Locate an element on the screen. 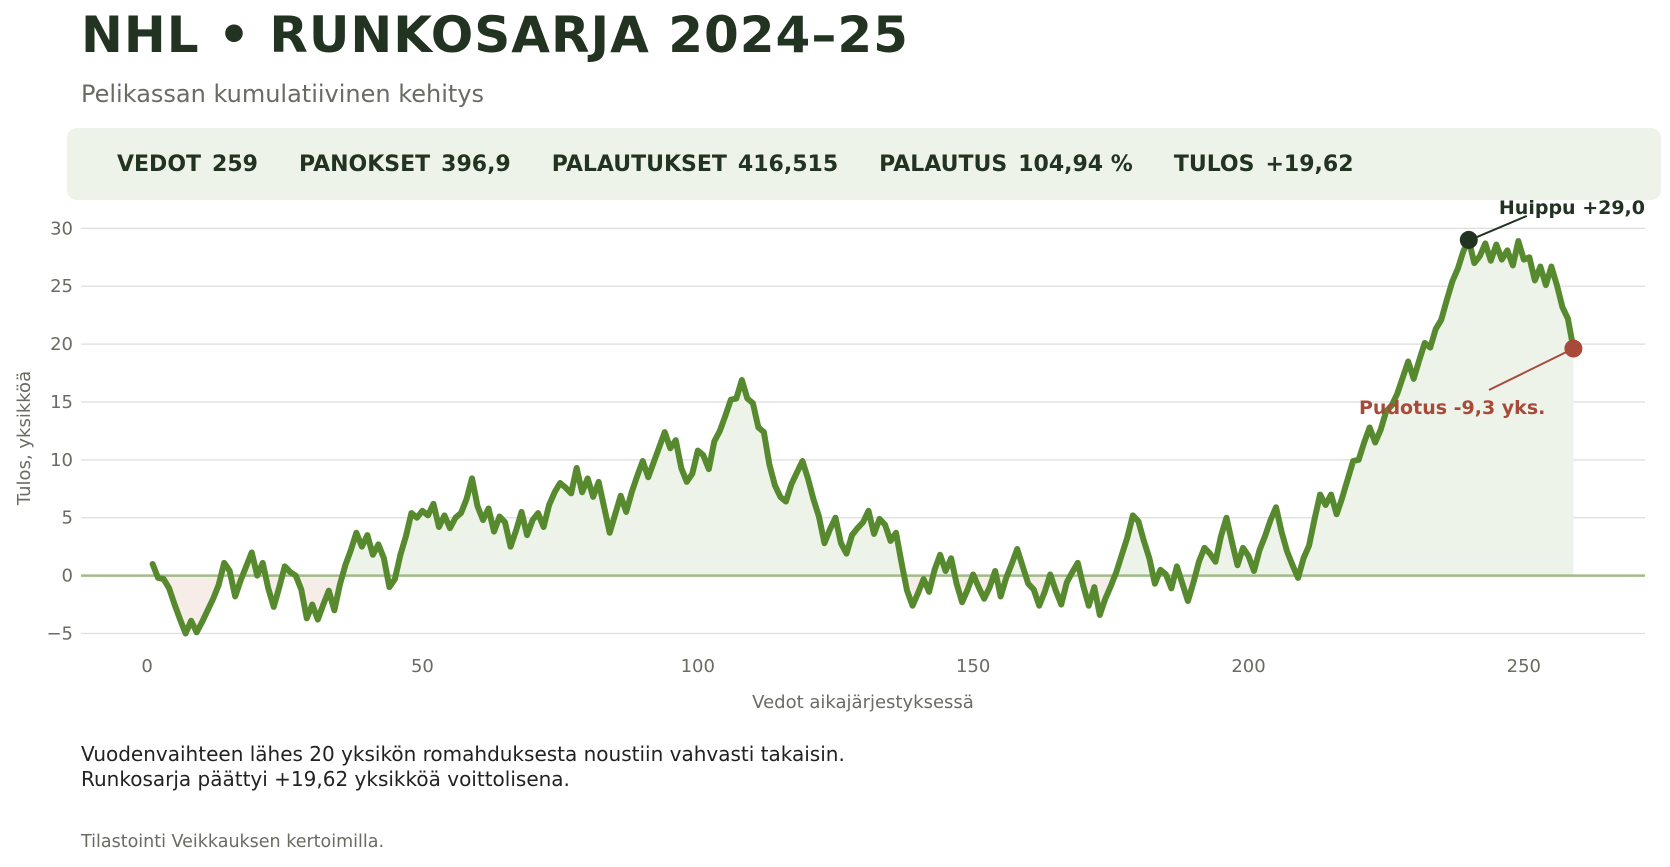 The width and height of the screenshot is (1670, 867). footnote: Tilastointi Veikkauksen kertoimilla. is located at coordinates (233, 842).